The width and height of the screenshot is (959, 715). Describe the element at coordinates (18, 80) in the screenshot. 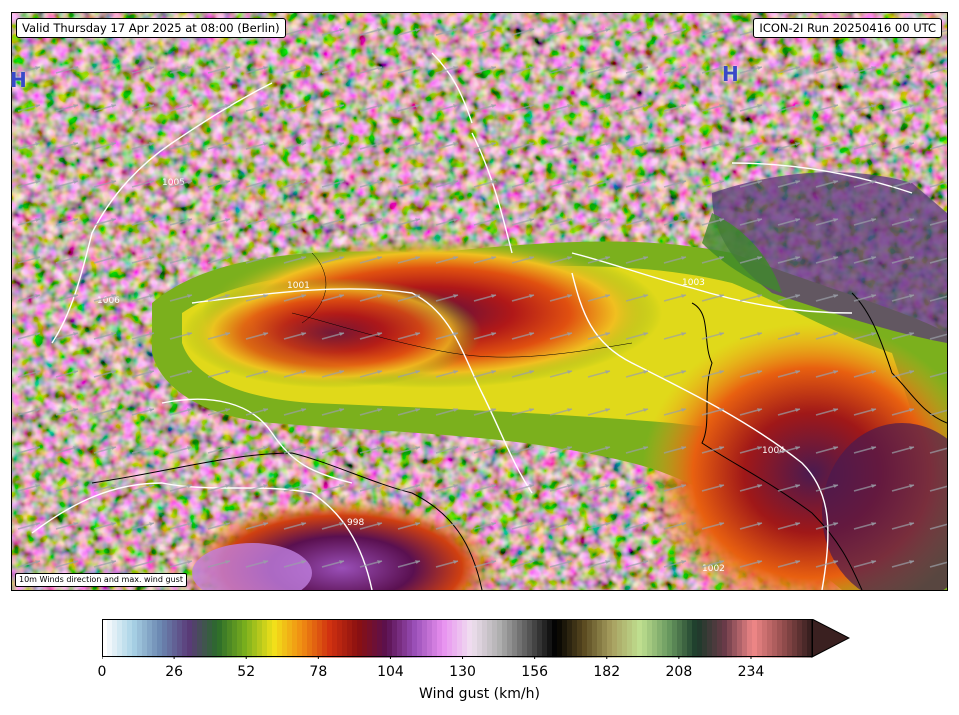

I see `high-pressure-label: H` at that location.